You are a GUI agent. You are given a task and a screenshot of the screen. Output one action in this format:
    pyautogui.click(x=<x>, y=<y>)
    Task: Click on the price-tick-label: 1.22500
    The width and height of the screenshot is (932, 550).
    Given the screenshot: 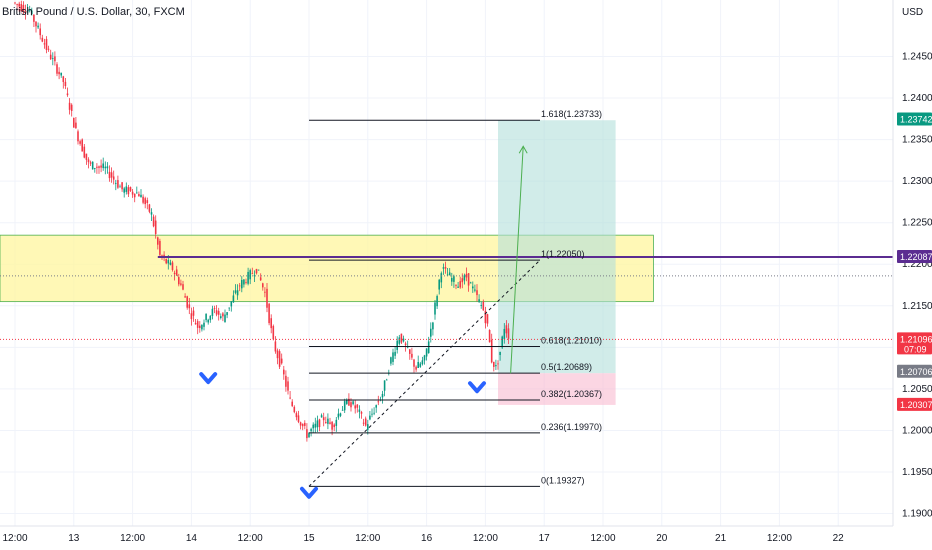 What is the action you would take?
    pyautogui.click(x=917, y=223)
    